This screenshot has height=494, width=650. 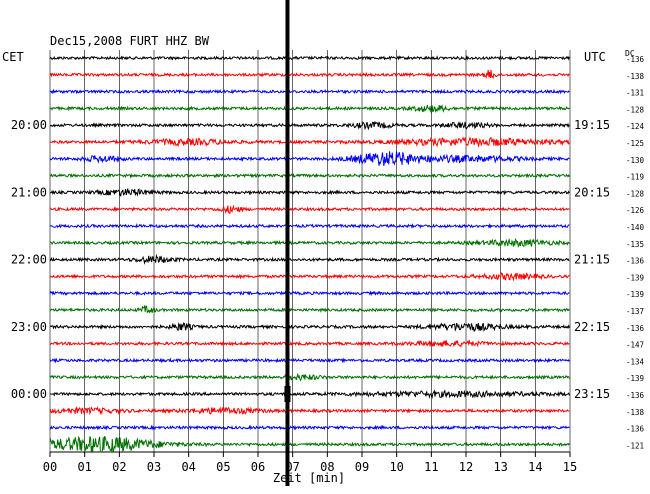 What do you see at coordinates (635, 126) in the screenshot?
I see `dc-offset-label: -124` at bounding box center [635, 126].